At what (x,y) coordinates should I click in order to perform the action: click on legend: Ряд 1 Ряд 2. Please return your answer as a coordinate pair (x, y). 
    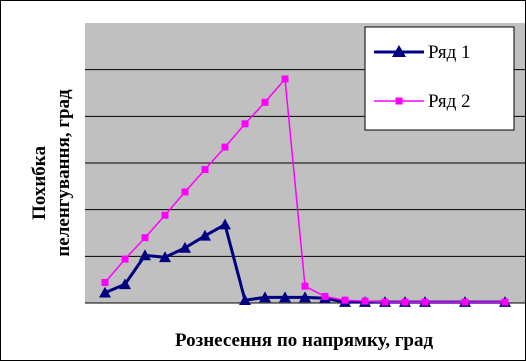
    Looking at the image, I should click on (439, 78).